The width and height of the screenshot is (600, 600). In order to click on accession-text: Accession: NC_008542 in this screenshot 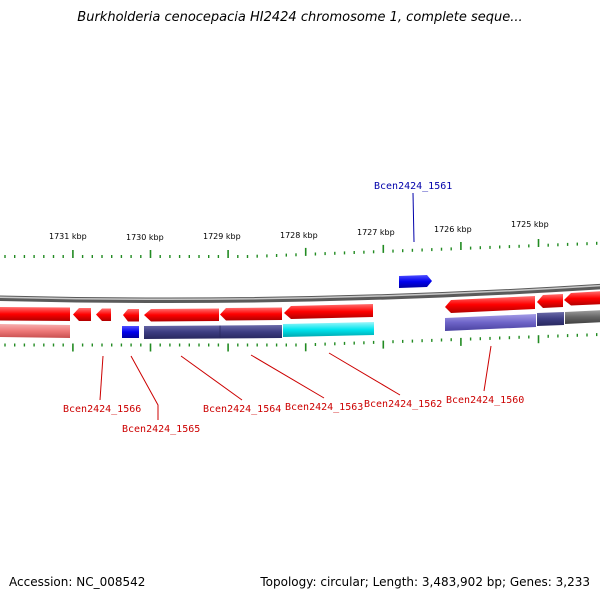, I will do `click(77, 582)`.